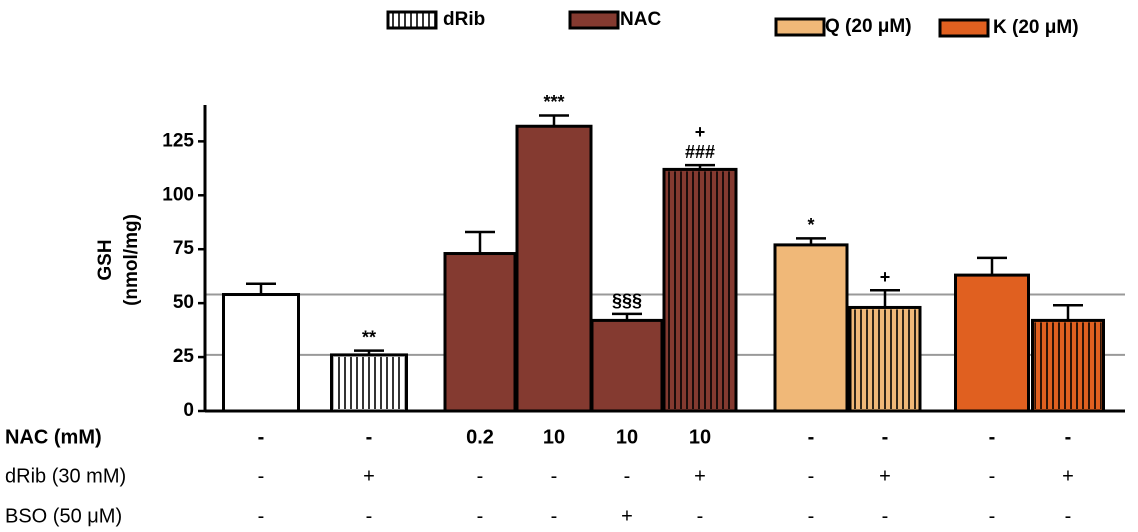  I want to click on legend-label: Q (20 μM), so click(868, 26).